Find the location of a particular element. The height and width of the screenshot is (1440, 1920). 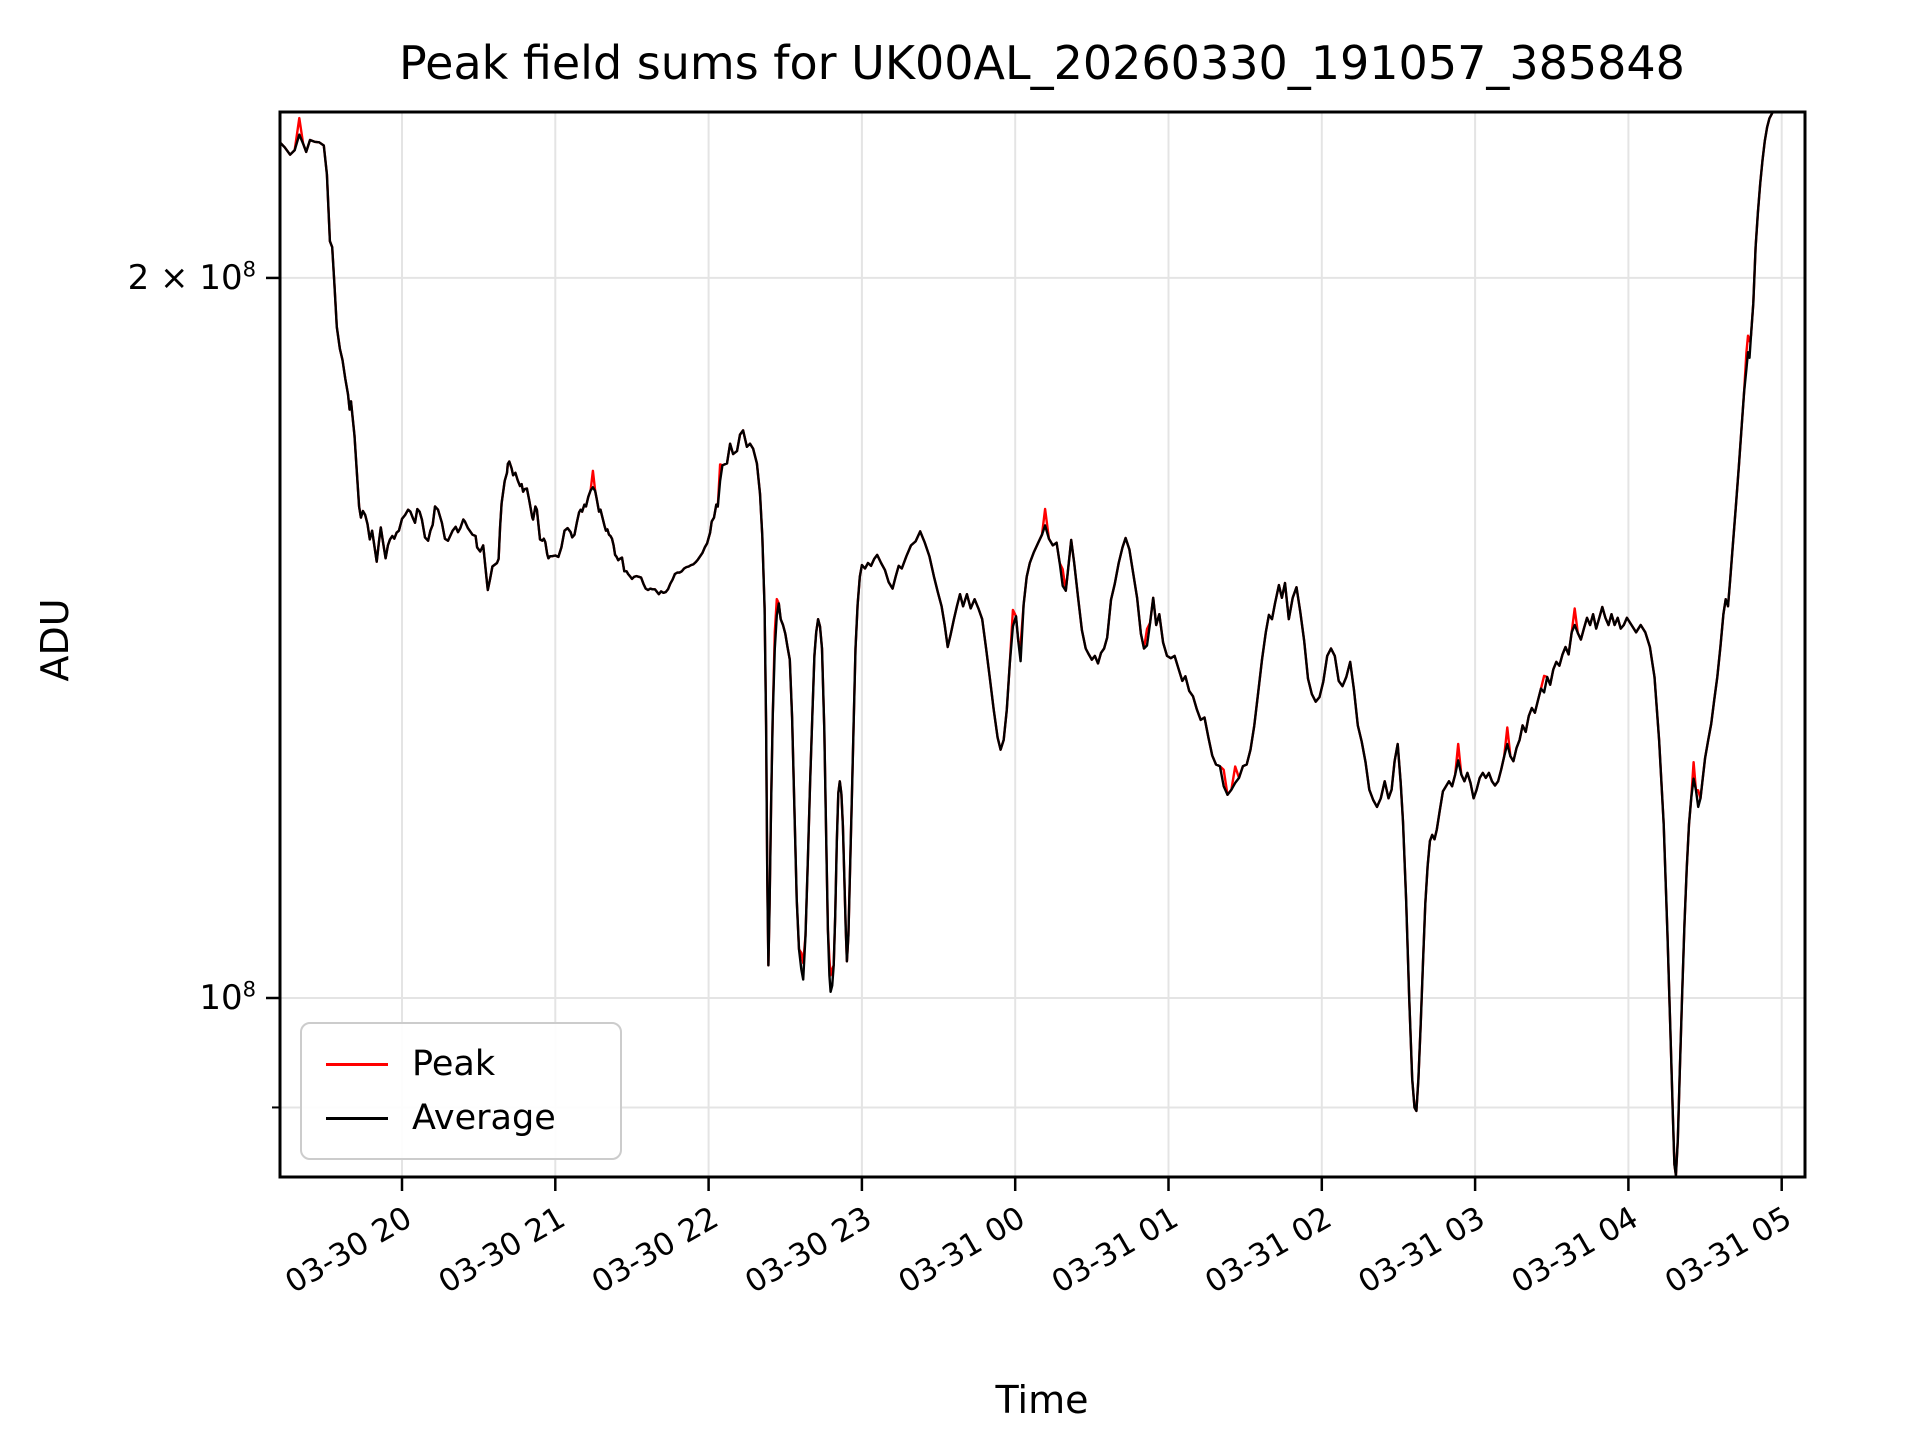

y-tick-label-1e8: 108 is located at coordinates (227, 997).